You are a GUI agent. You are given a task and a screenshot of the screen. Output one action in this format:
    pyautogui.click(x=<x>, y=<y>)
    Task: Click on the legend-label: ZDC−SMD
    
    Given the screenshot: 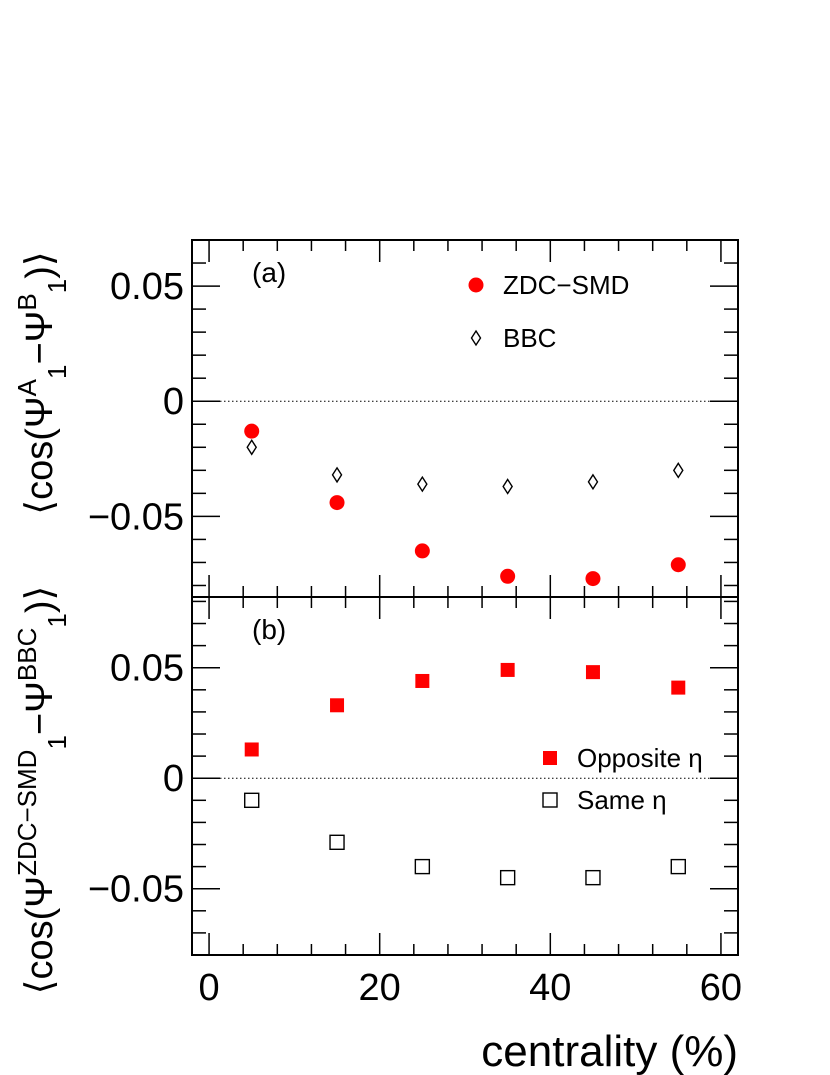 What is the action you would take?
    pyautogui.click(x=566, y=285)
    